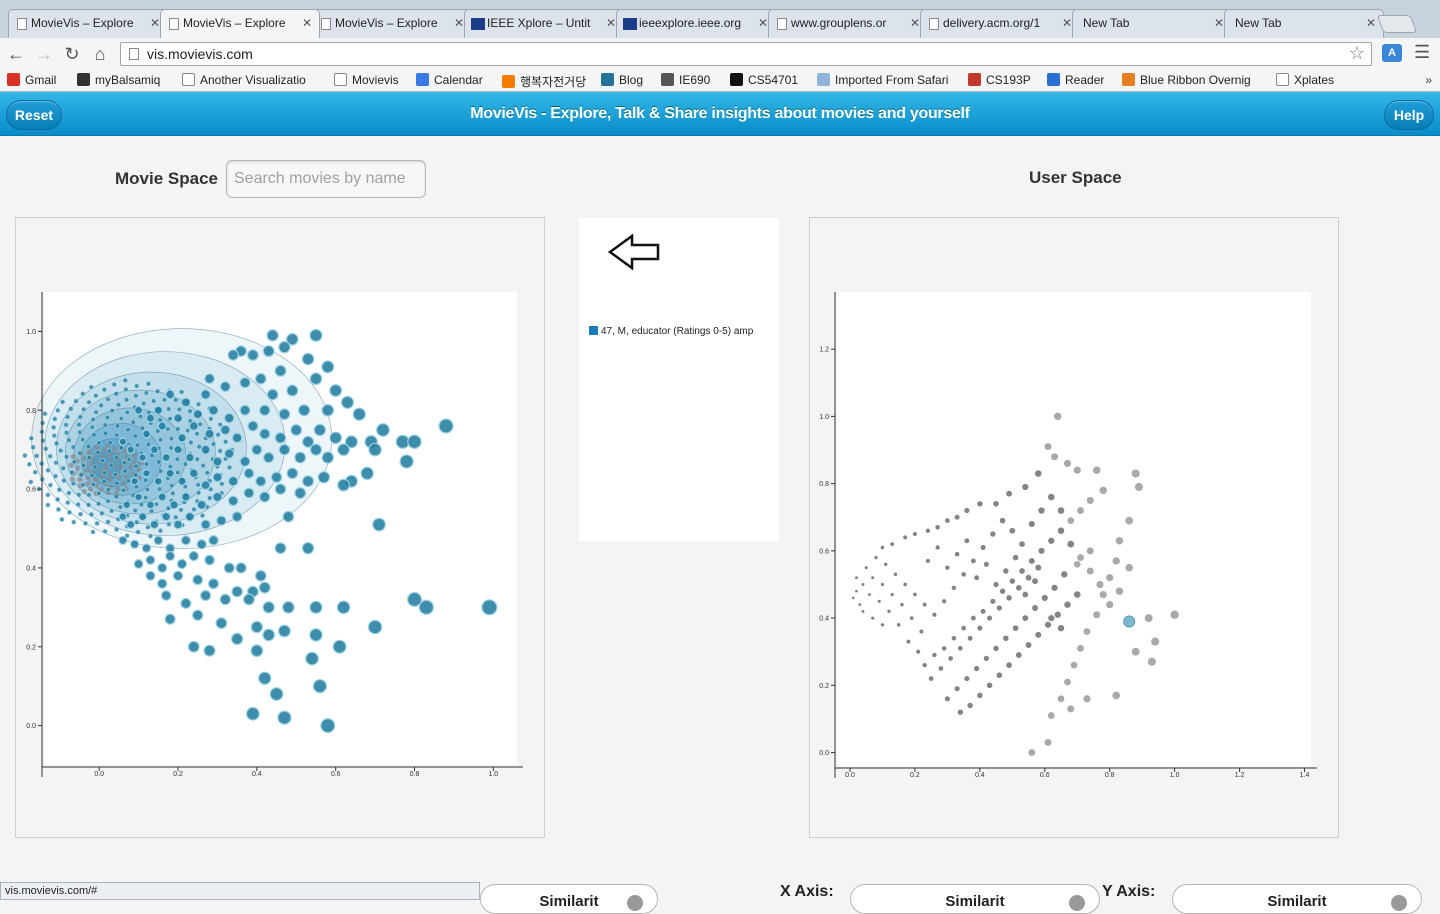 Image resolution: width=1440 pixels, height=914 pixels. Describe the element at coordinates (244, 80) in the screenshot. I see `bookmark-item: Another Visualizatio` at that location.